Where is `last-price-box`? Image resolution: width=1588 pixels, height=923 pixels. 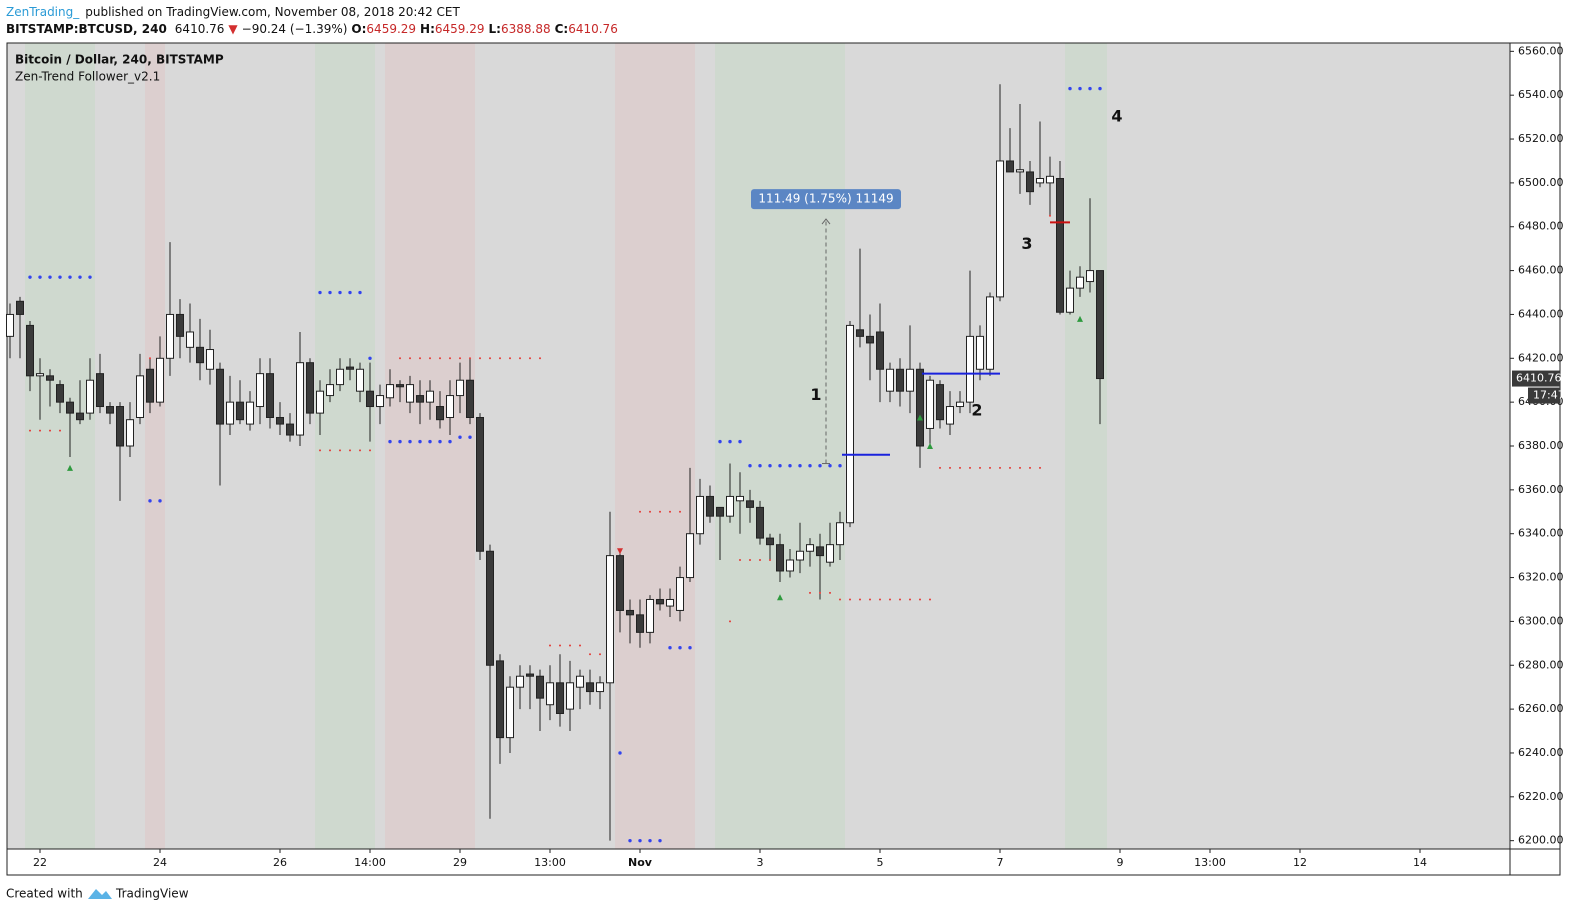
last-price-box is located at coordinates (1536, 378).